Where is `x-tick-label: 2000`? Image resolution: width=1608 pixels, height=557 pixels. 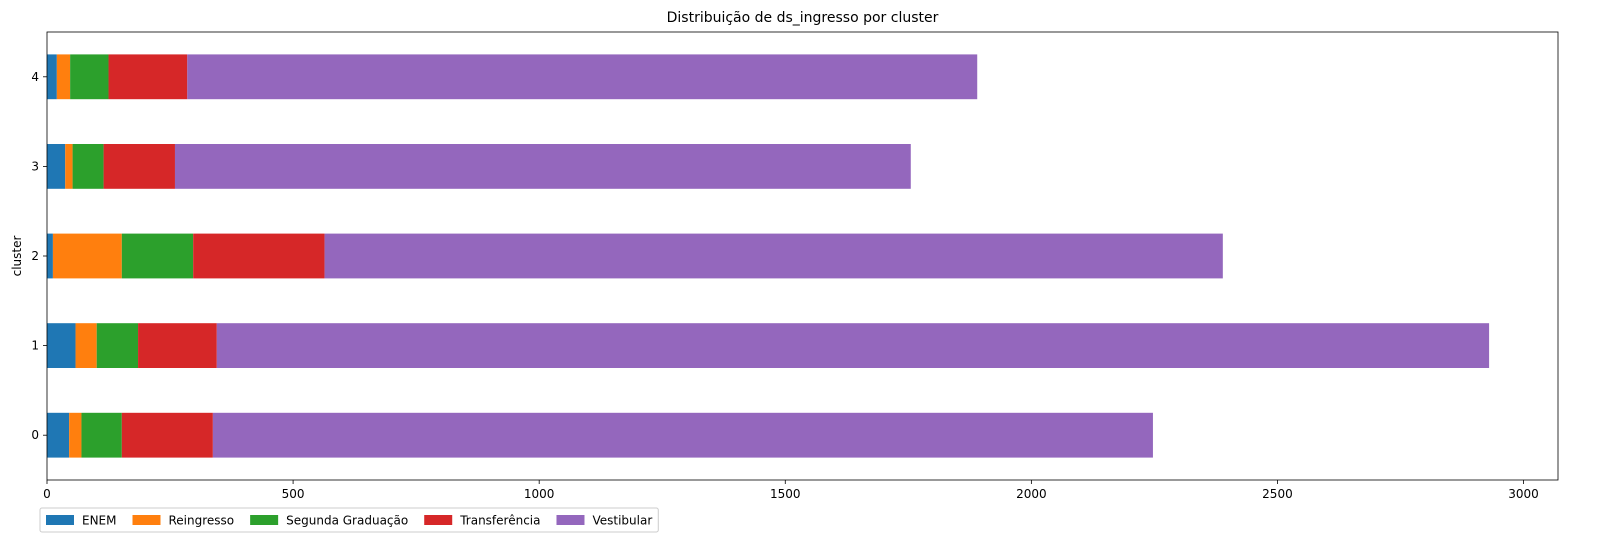
x-tick-label: 2000 is located at coordinates (1031, 494).